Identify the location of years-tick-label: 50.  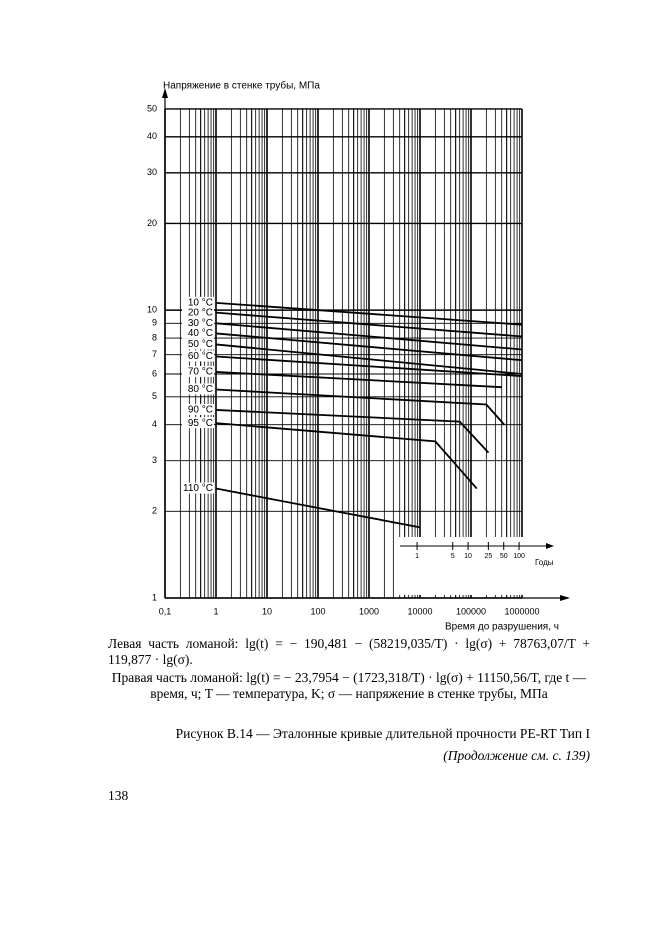
(504, 556).